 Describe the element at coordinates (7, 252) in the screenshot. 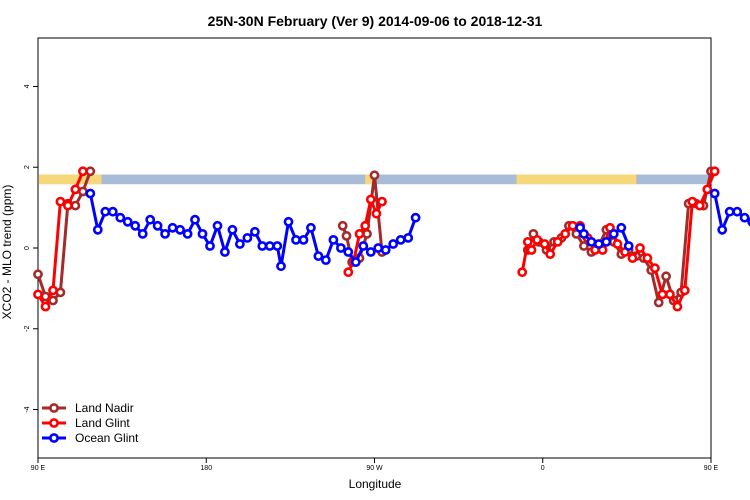

I see `y-axis-label: XCO2 - MLO trend (ppm)` at that location.